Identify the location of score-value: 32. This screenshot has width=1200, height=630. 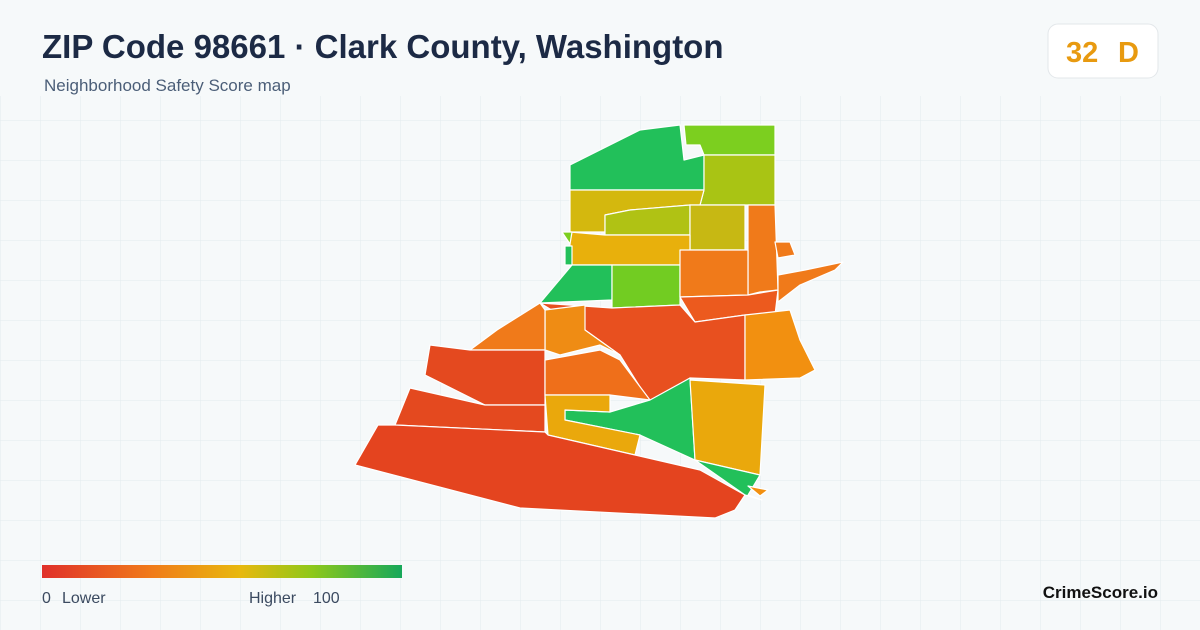
(1082, 53).